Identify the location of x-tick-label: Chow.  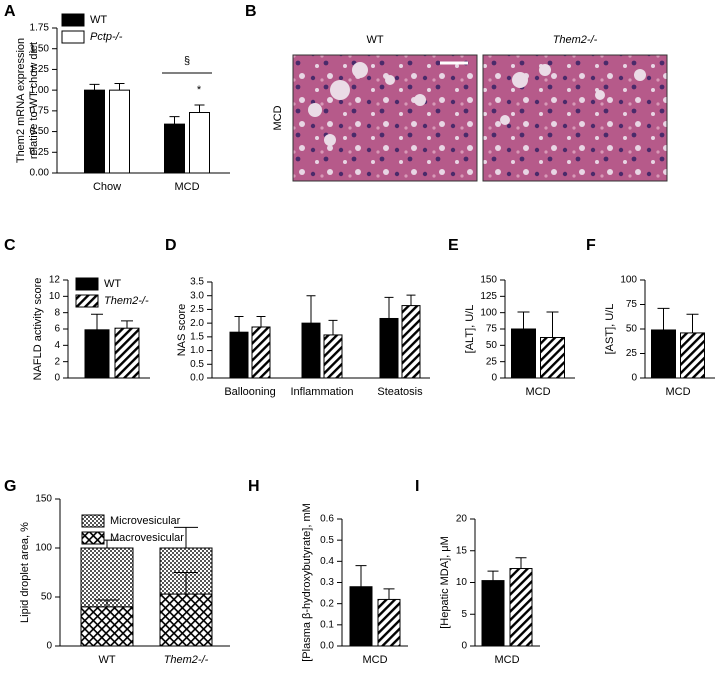
(107, 187).